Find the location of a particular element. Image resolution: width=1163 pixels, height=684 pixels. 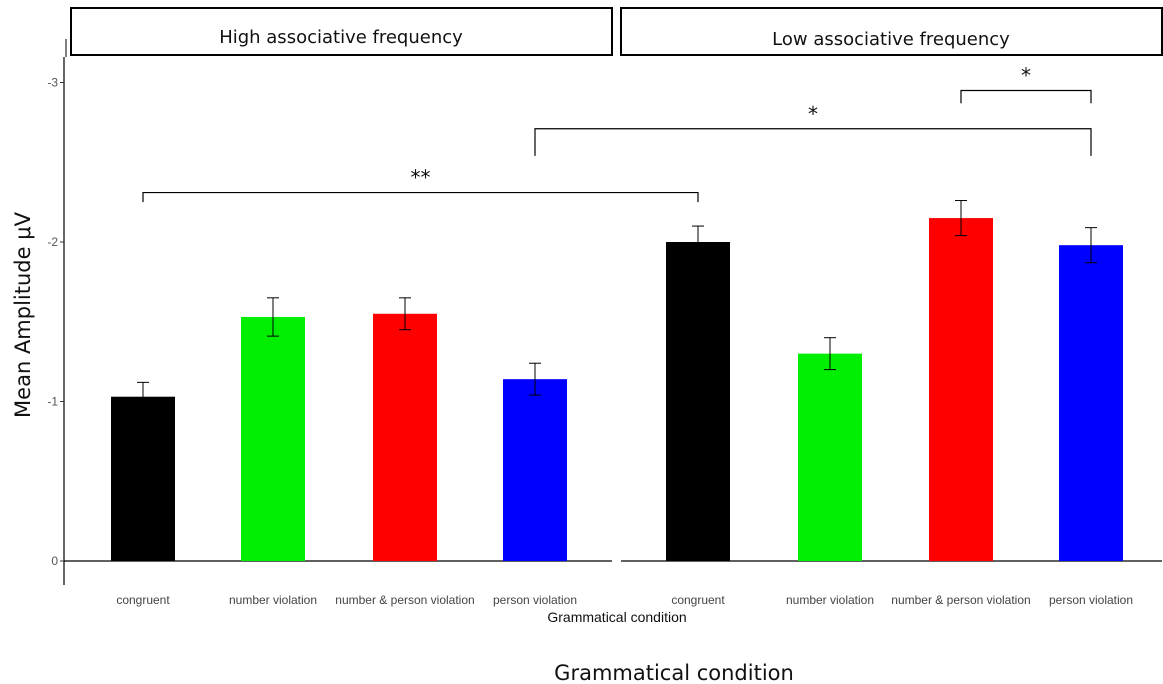

strip-title-high: High associative frequency is located at coordinates (341, 37).